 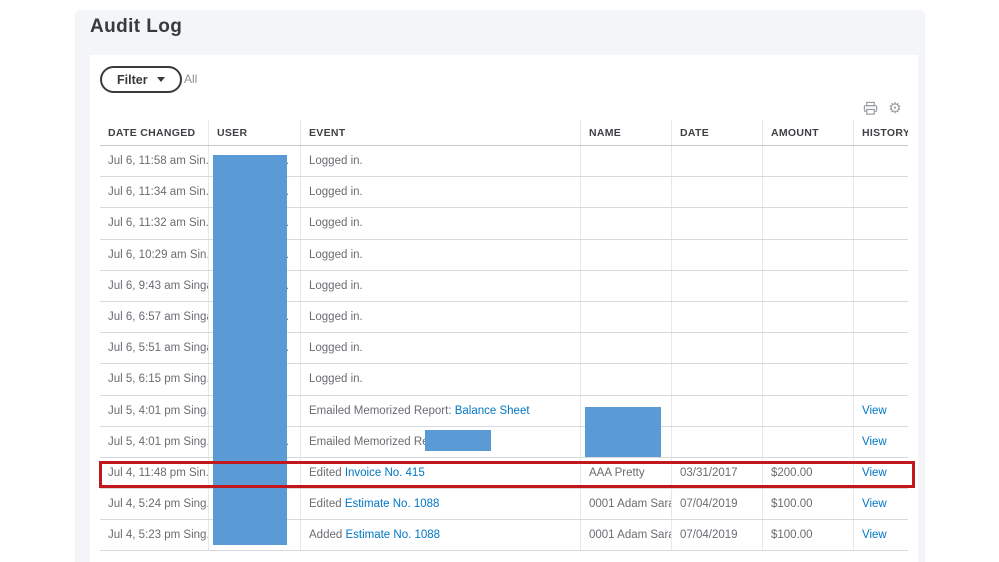 What do you see at coordinates (882, 108) in the screenshot?
I see `table-actions: ⚙` at bounding box center [882, 108].